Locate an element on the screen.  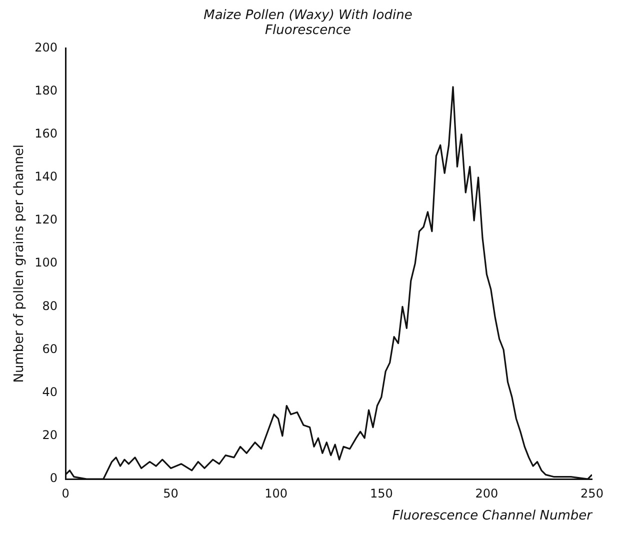
y-axis-title: Number of pollen grains per channel is located at coordinates (20, 263).